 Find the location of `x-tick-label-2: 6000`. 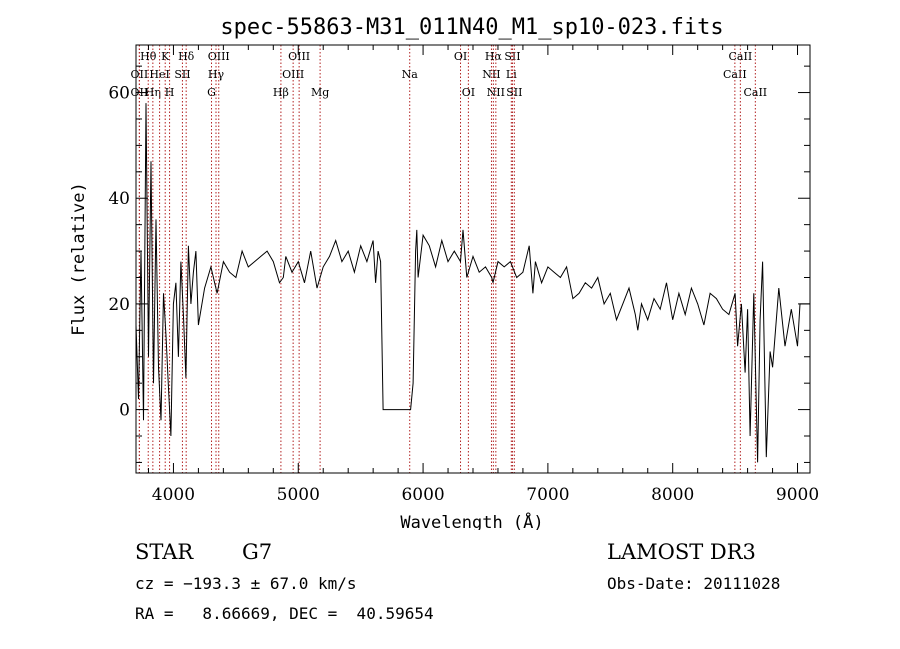

x-tick-label-2: 6000 is located at coordinates (422, 495).